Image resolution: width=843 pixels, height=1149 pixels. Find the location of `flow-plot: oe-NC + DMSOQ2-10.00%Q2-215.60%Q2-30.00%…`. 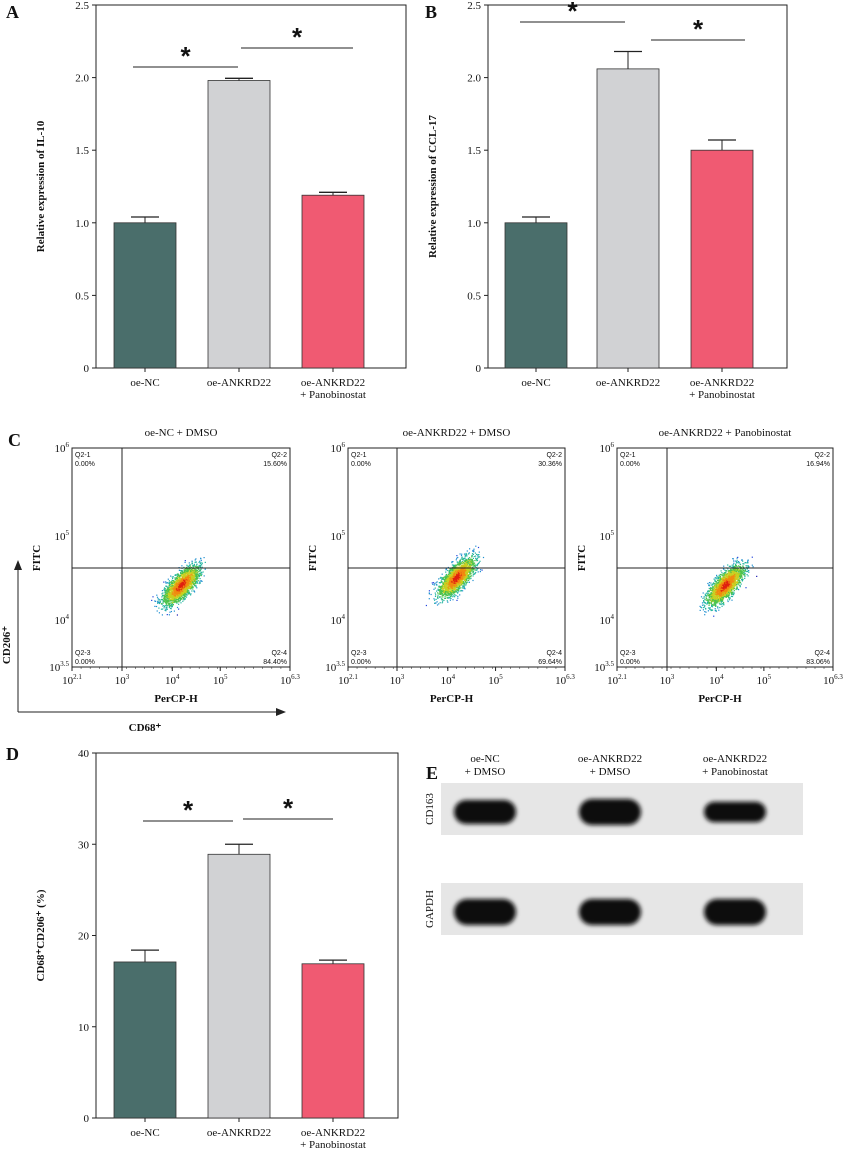

flow-plot: oe-NC + DMSOQ2-10.00%Q2-215.60%Q2-30.00%… is located at coordinates (165, 566).